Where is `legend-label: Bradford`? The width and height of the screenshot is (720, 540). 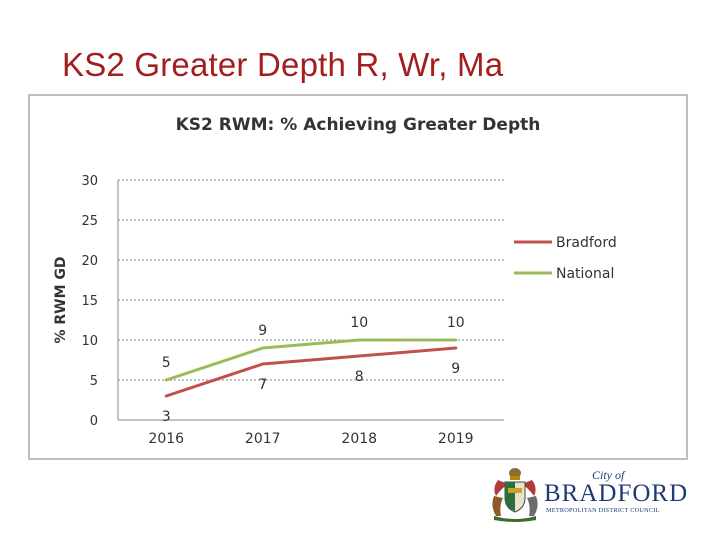
legend-label: Bradford is located at coordinates (586, 243).